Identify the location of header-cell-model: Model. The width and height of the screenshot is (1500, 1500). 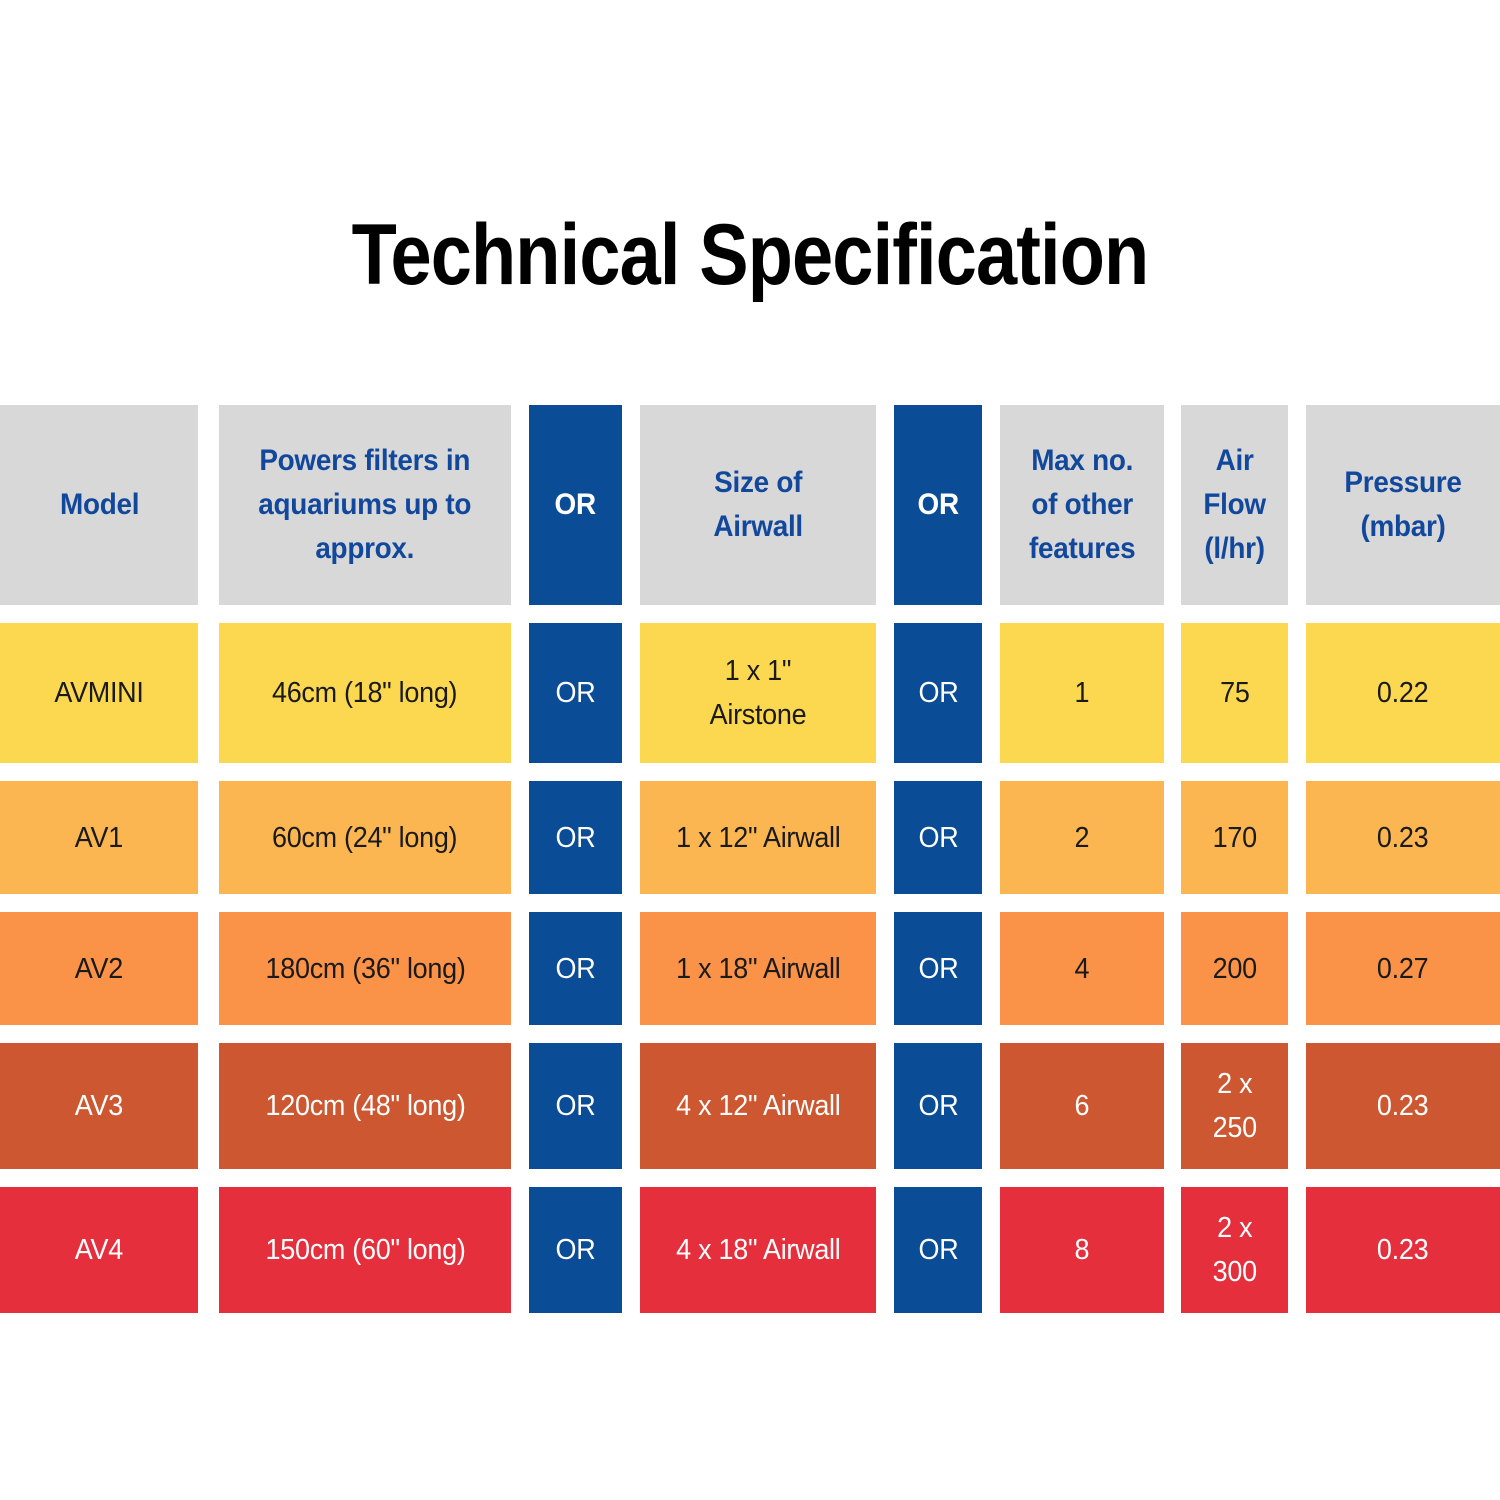
(99, 505).